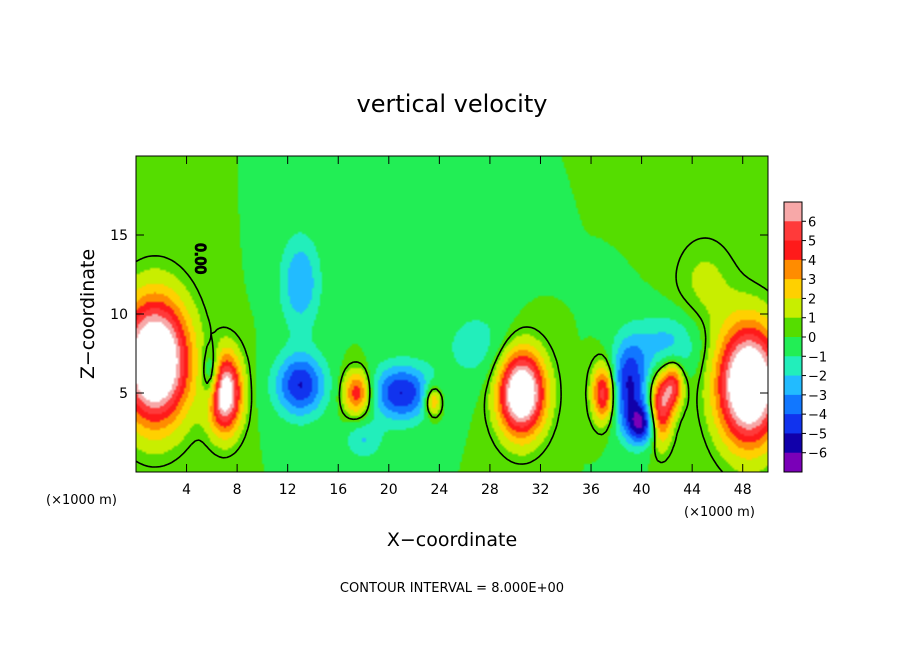 The height and width of the screenshot is (654, 904). I want to click on colorbar-tick-label: −5, so click(817, 434).